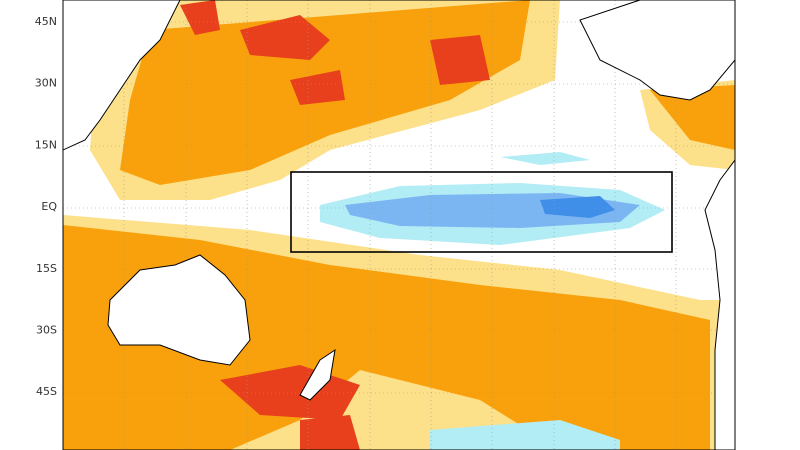 The image size is (800, 450). Describe the element at coordinates (481, 212) in the screenshot. I see `nino34-box` at that location.